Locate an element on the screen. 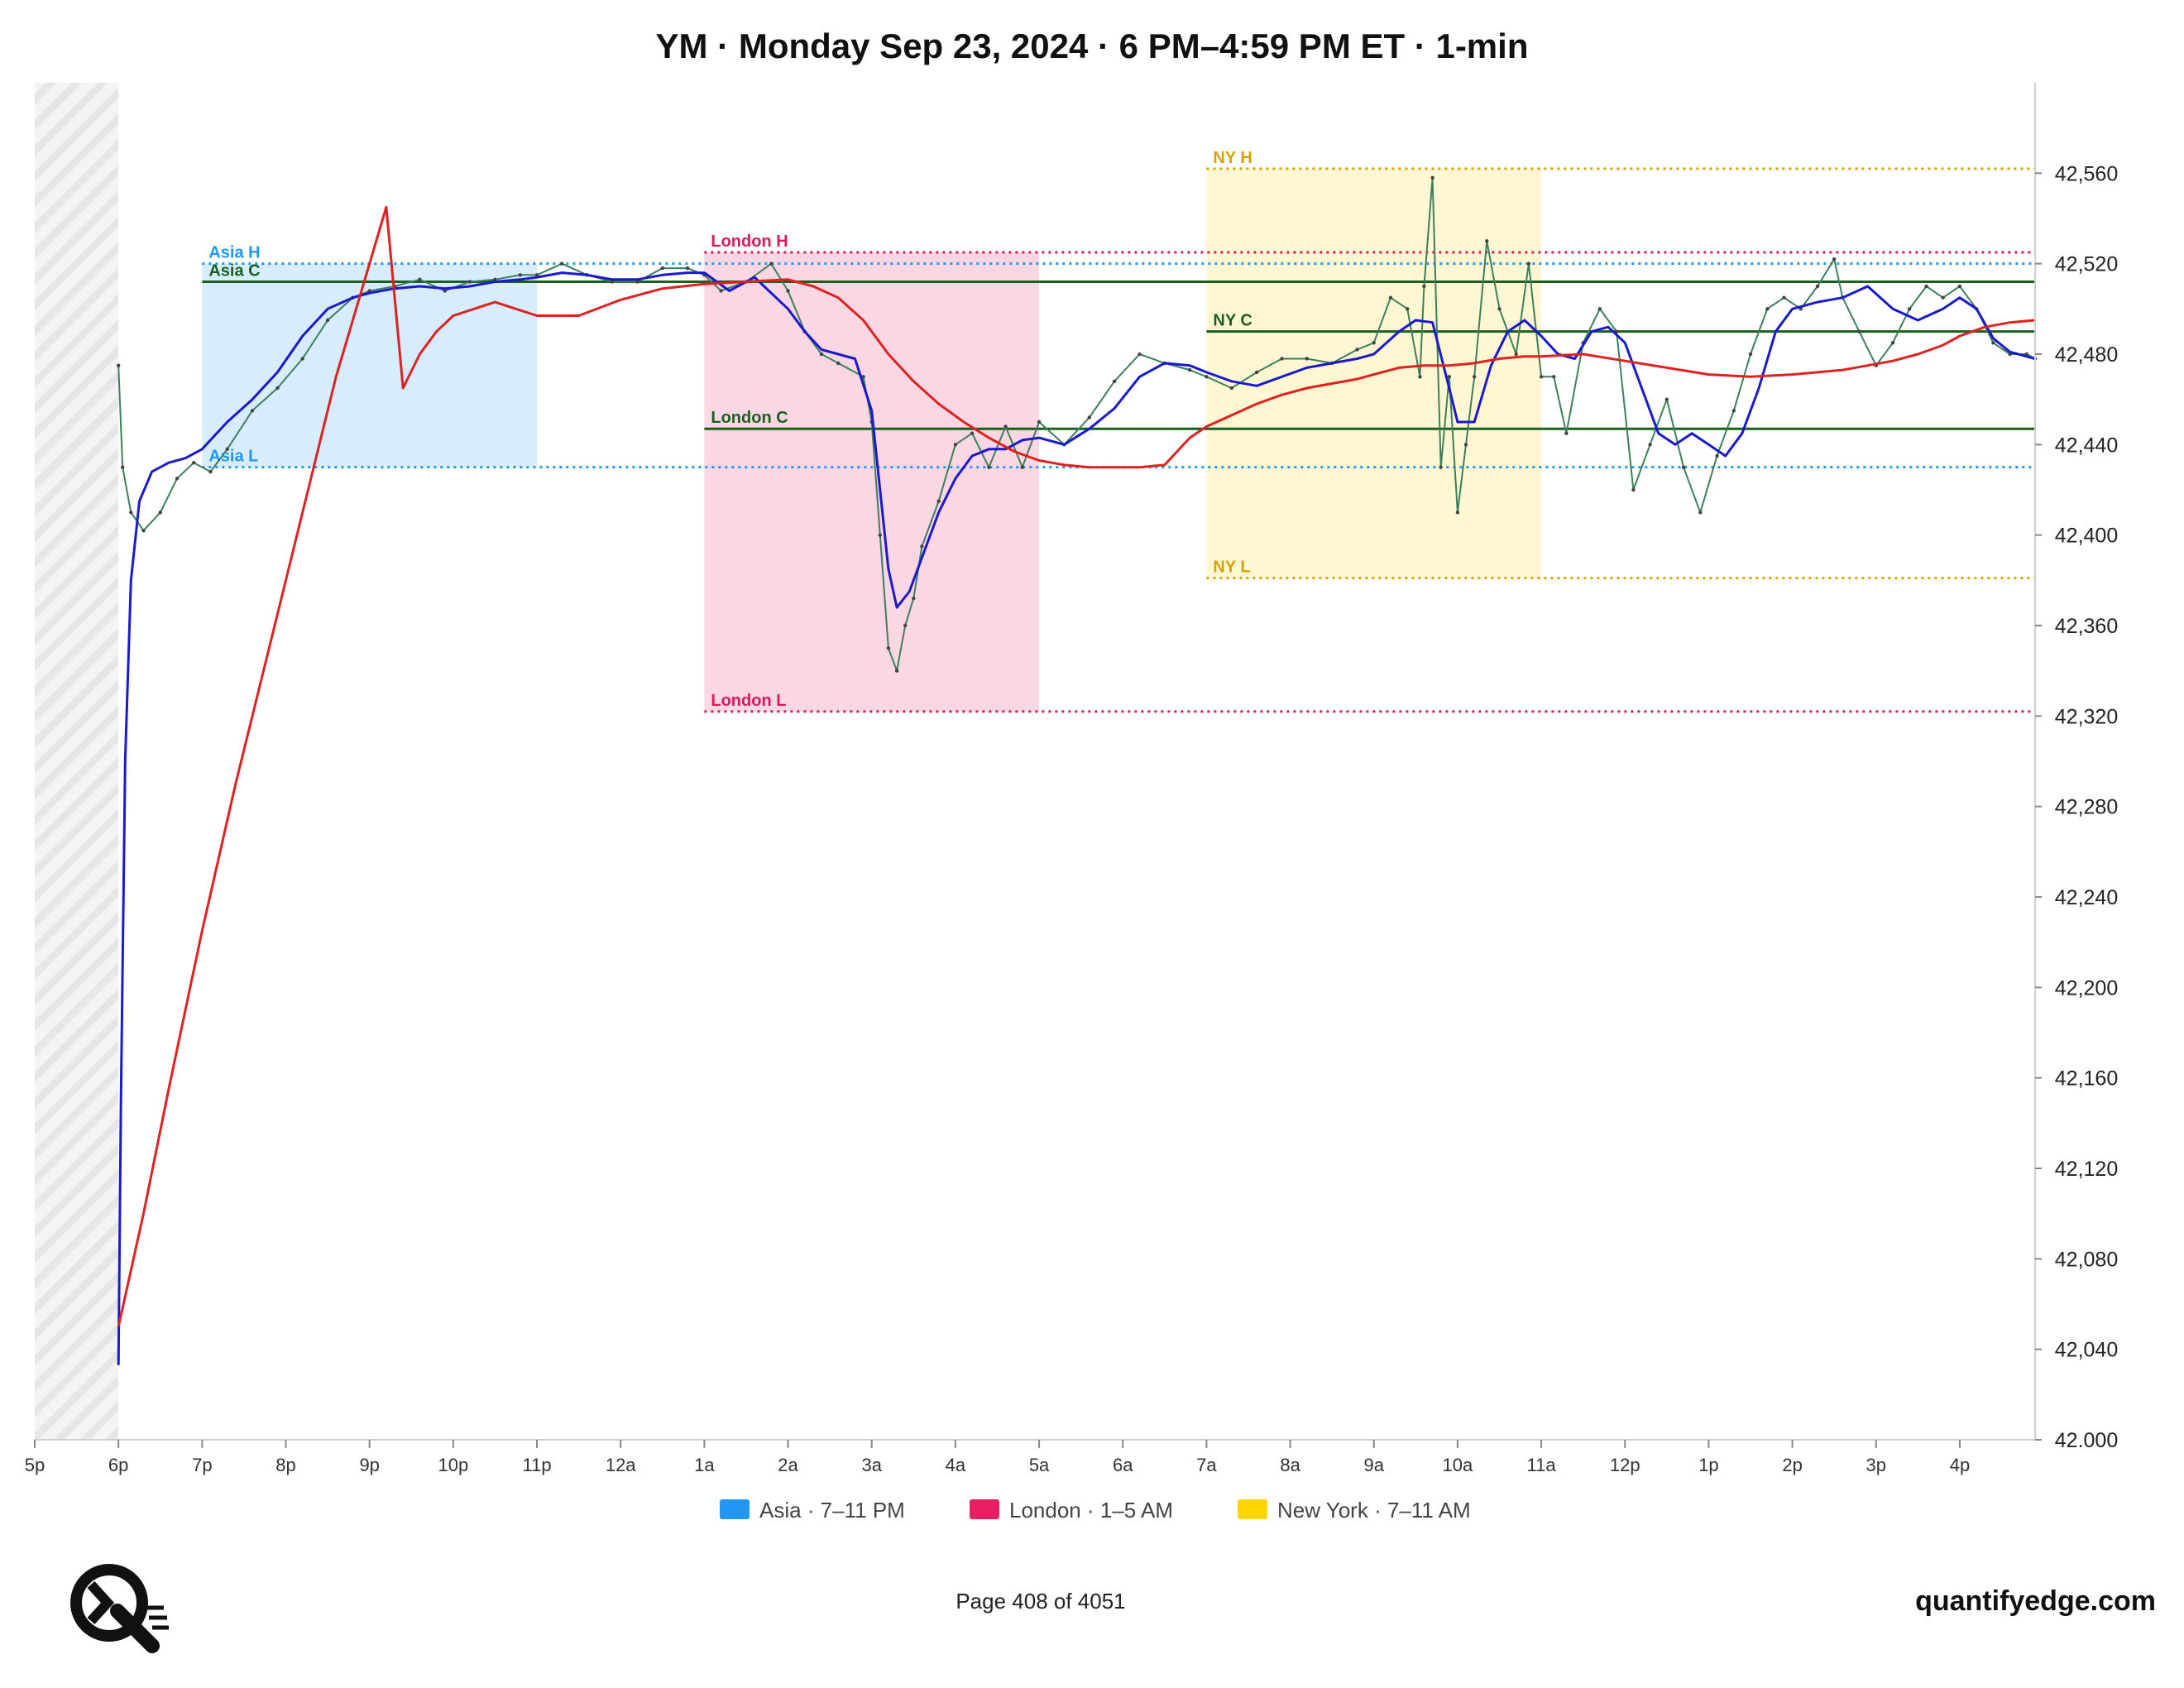 Image resolution: width=2184 pixels, height=1688 pixels. y-tick-label: 42,160 is located at coordinates (2086, 1079).